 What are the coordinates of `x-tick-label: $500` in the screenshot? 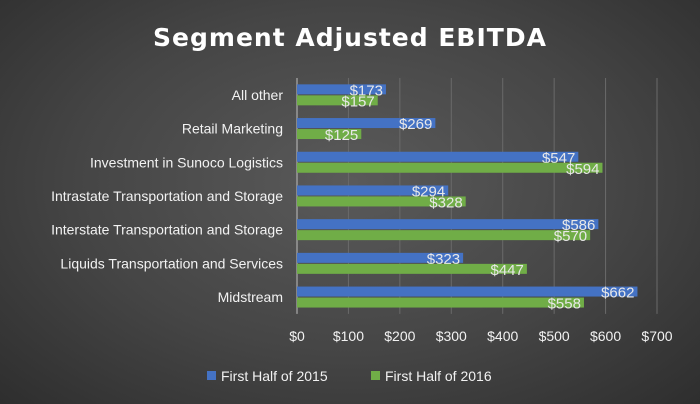 It's located at (554, 336).